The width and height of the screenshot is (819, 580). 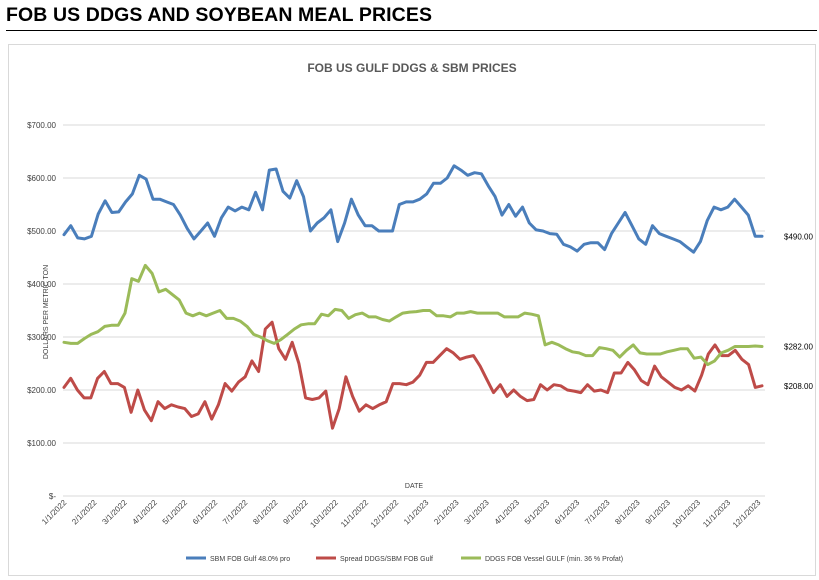 What do you see at coordinates (747, 514) in the screenshot?
I see `x-tick-label: 12/1/2023` at bounding box center [747, 514].